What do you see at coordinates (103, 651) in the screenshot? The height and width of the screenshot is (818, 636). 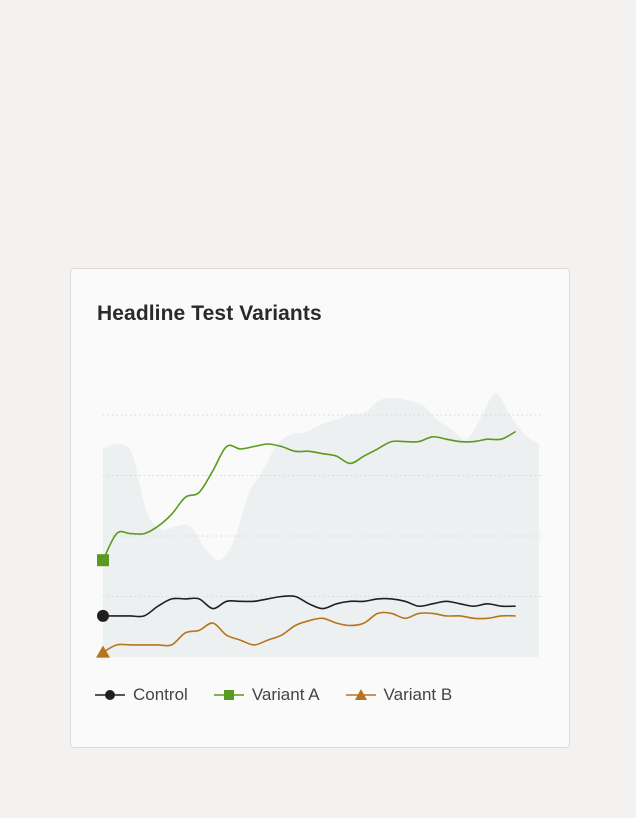 I see `series-marker-variant-b` at bounding box center [103, 651].